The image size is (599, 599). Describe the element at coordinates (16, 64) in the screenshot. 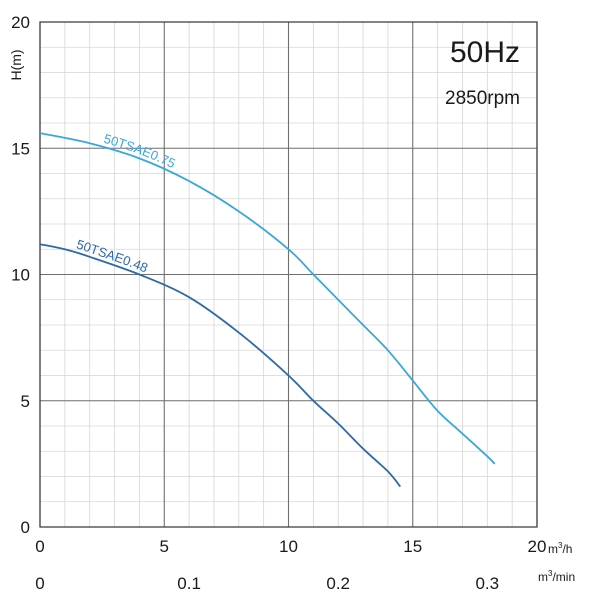

I see `y-axis-title: H(m)` at that location.